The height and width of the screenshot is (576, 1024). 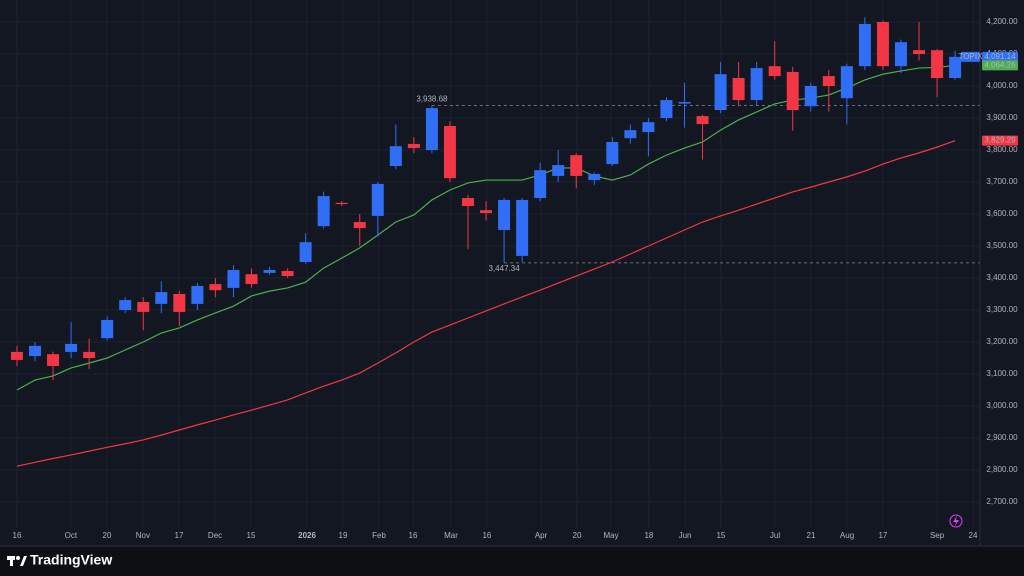 I want to click on y-tick-label: 4,200.00, so click(x=1002, y=21).